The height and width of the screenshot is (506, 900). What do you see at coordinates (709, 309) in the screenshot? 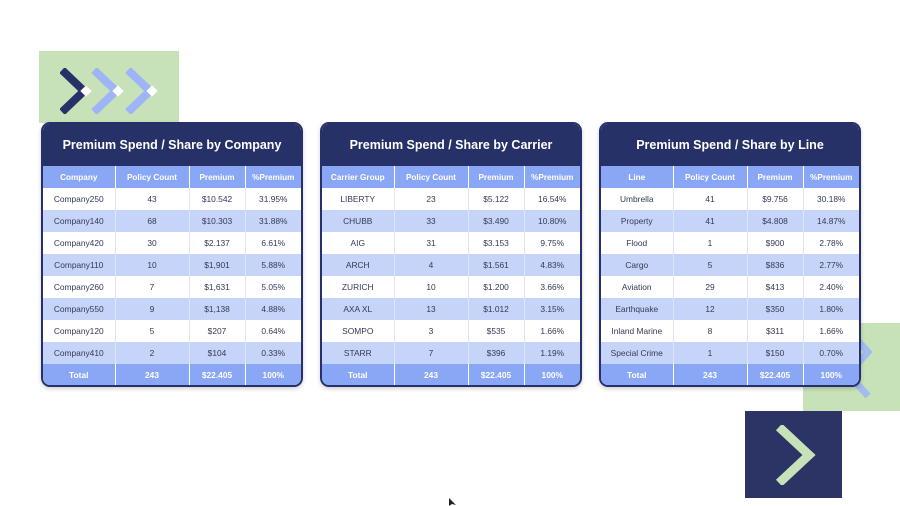
I see `table-cell: 12` at bounding box center [709, 309].